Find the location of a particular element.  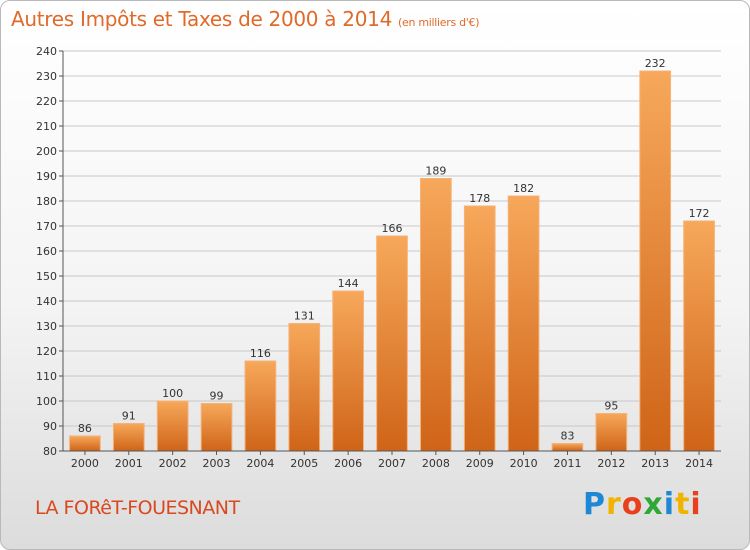

x-tick-label: 2001 is located at coordinates (129, 463).